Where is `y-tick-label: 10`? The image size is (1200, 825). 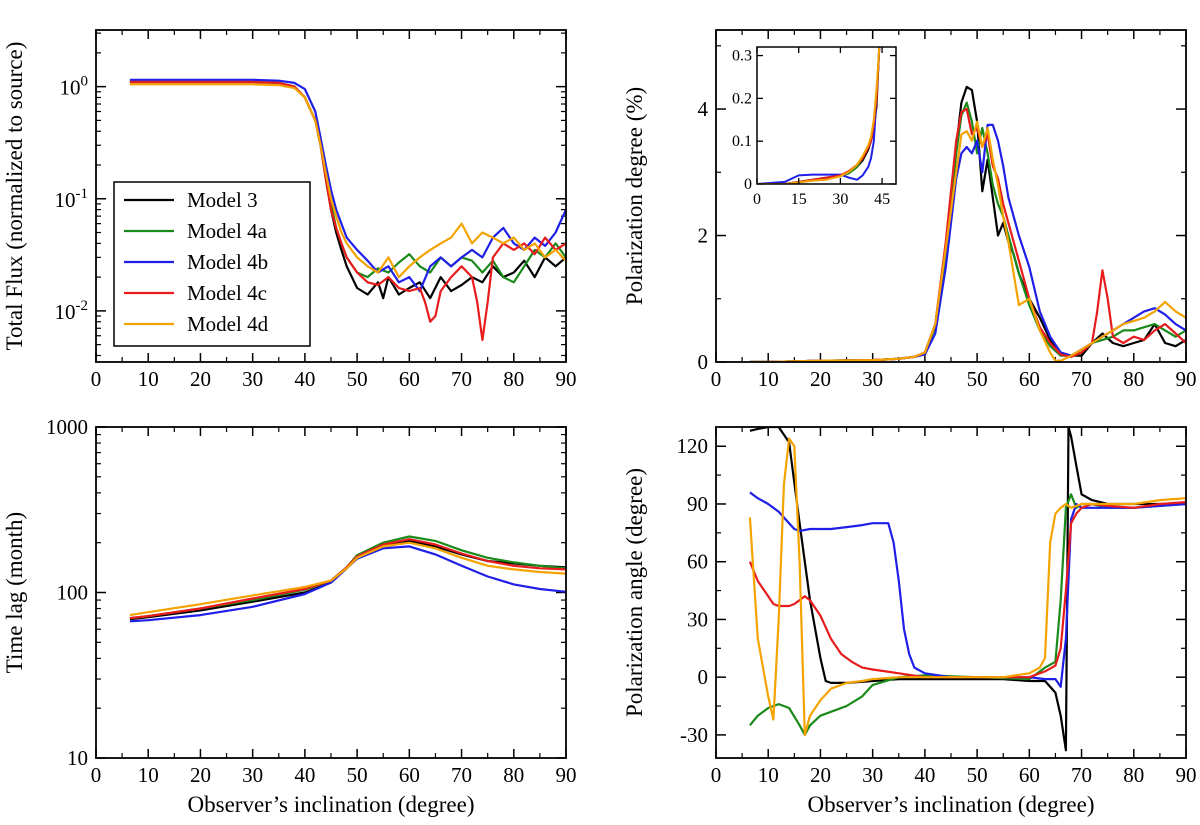 y-tick-label: 10 is located at coordinates (77, 758).